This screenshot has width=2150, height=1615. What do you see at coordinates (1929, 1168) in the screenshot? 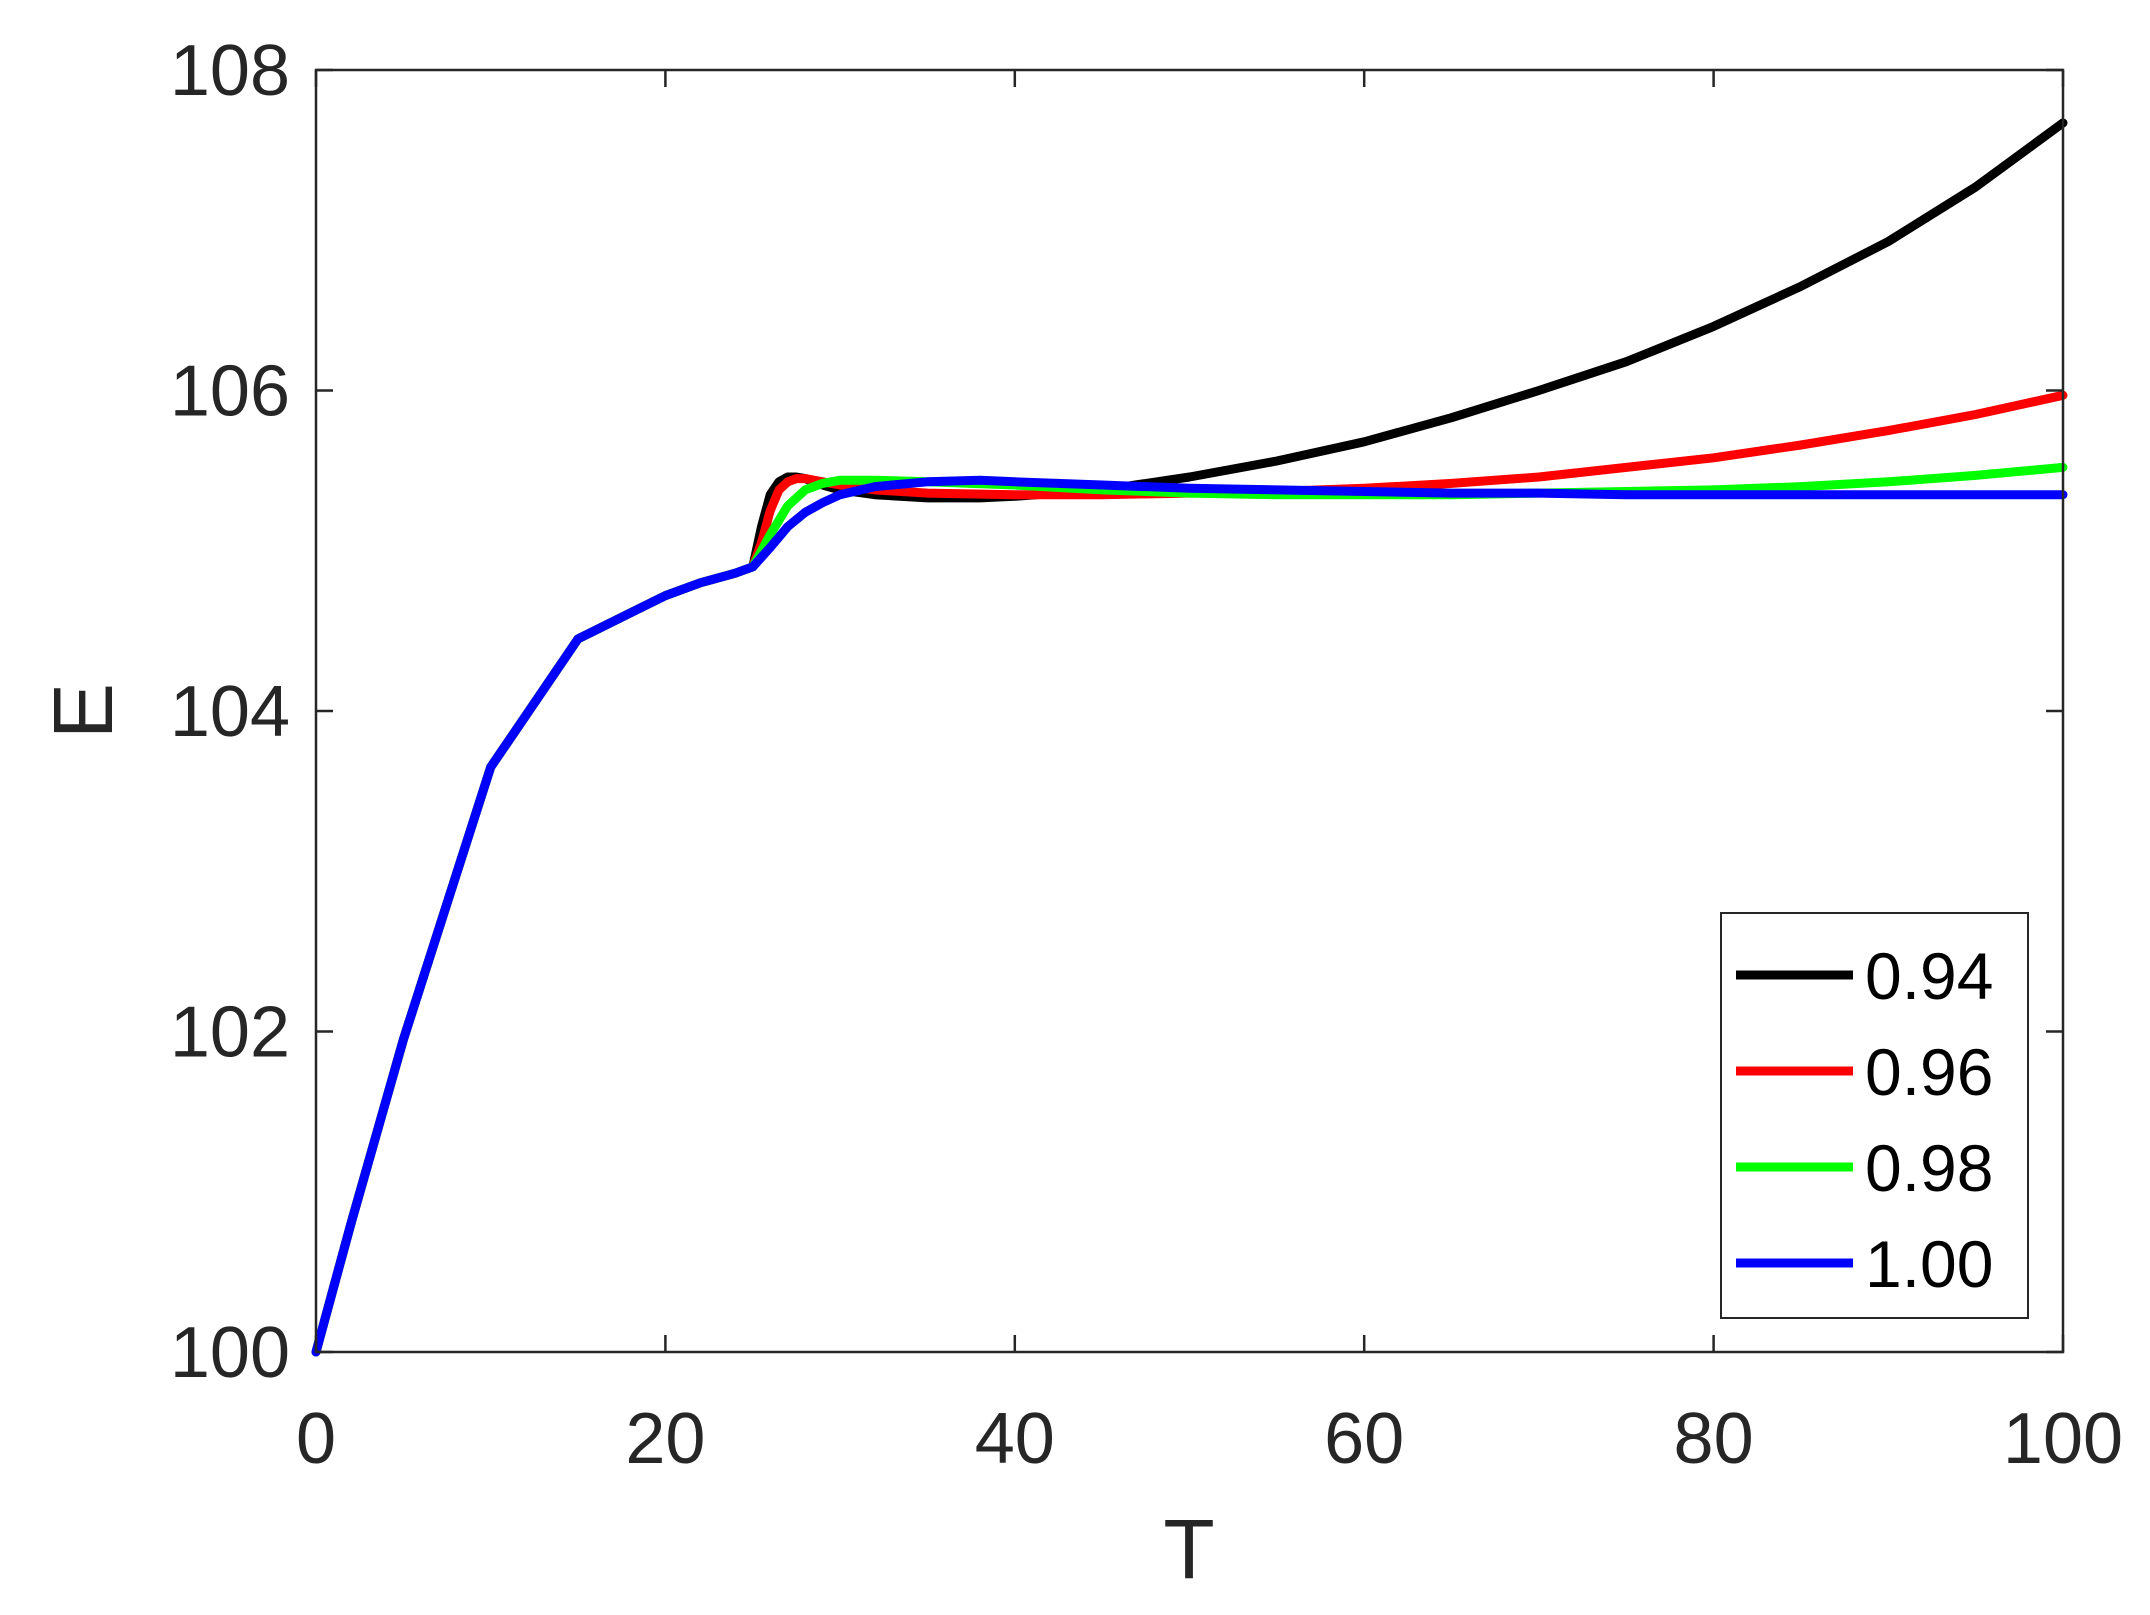
I see `legend-label-0.98: 0.98` at bounding box center [1929, 1168].